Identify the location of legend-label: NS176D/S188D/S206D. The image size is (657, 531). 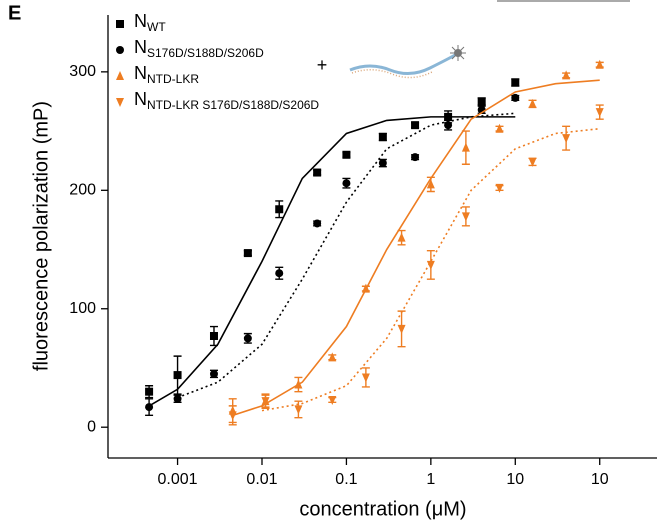
(199, 48).